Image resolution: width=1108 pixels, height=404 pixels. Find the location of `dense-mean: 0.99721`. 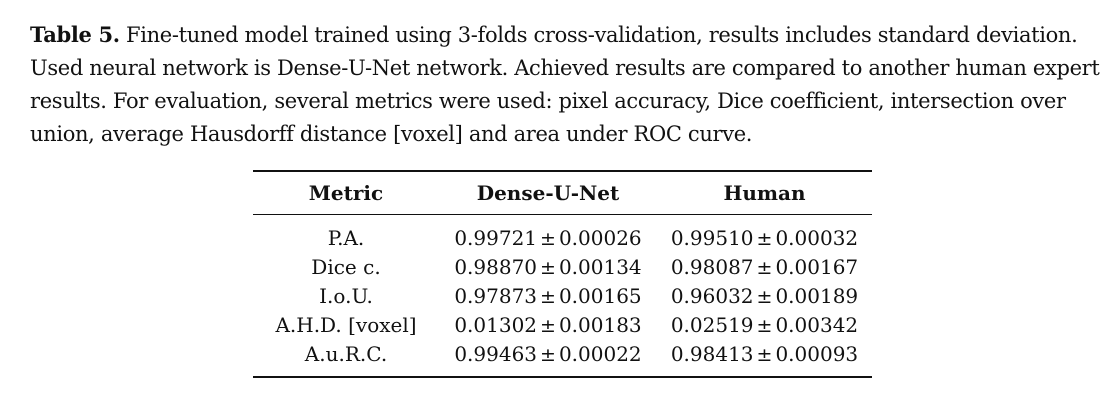

dense-mean: 0.99721 is located at coordinates (496, 237).